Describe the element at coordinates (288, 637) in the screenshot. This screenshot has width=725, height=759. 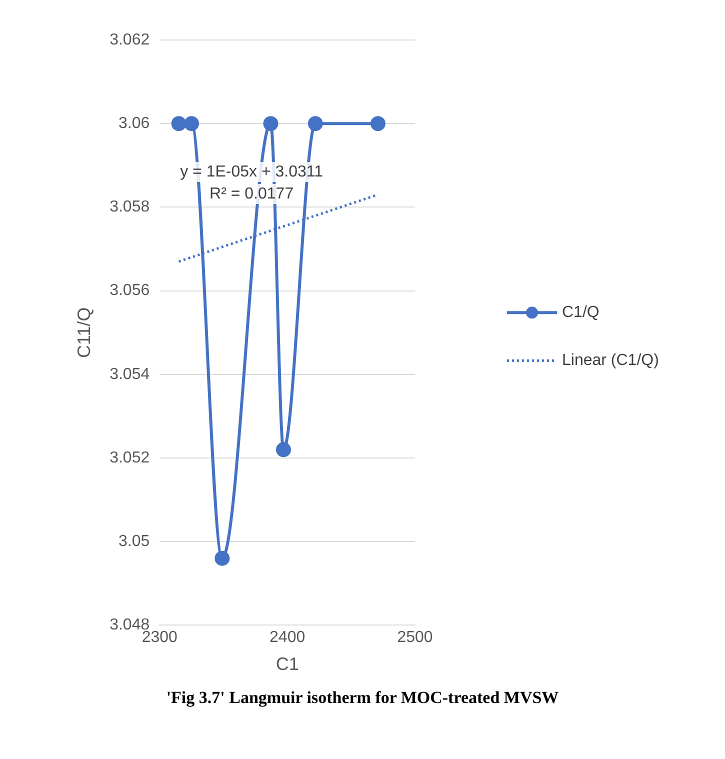
I see `x-tick-label: 2400` at that location.